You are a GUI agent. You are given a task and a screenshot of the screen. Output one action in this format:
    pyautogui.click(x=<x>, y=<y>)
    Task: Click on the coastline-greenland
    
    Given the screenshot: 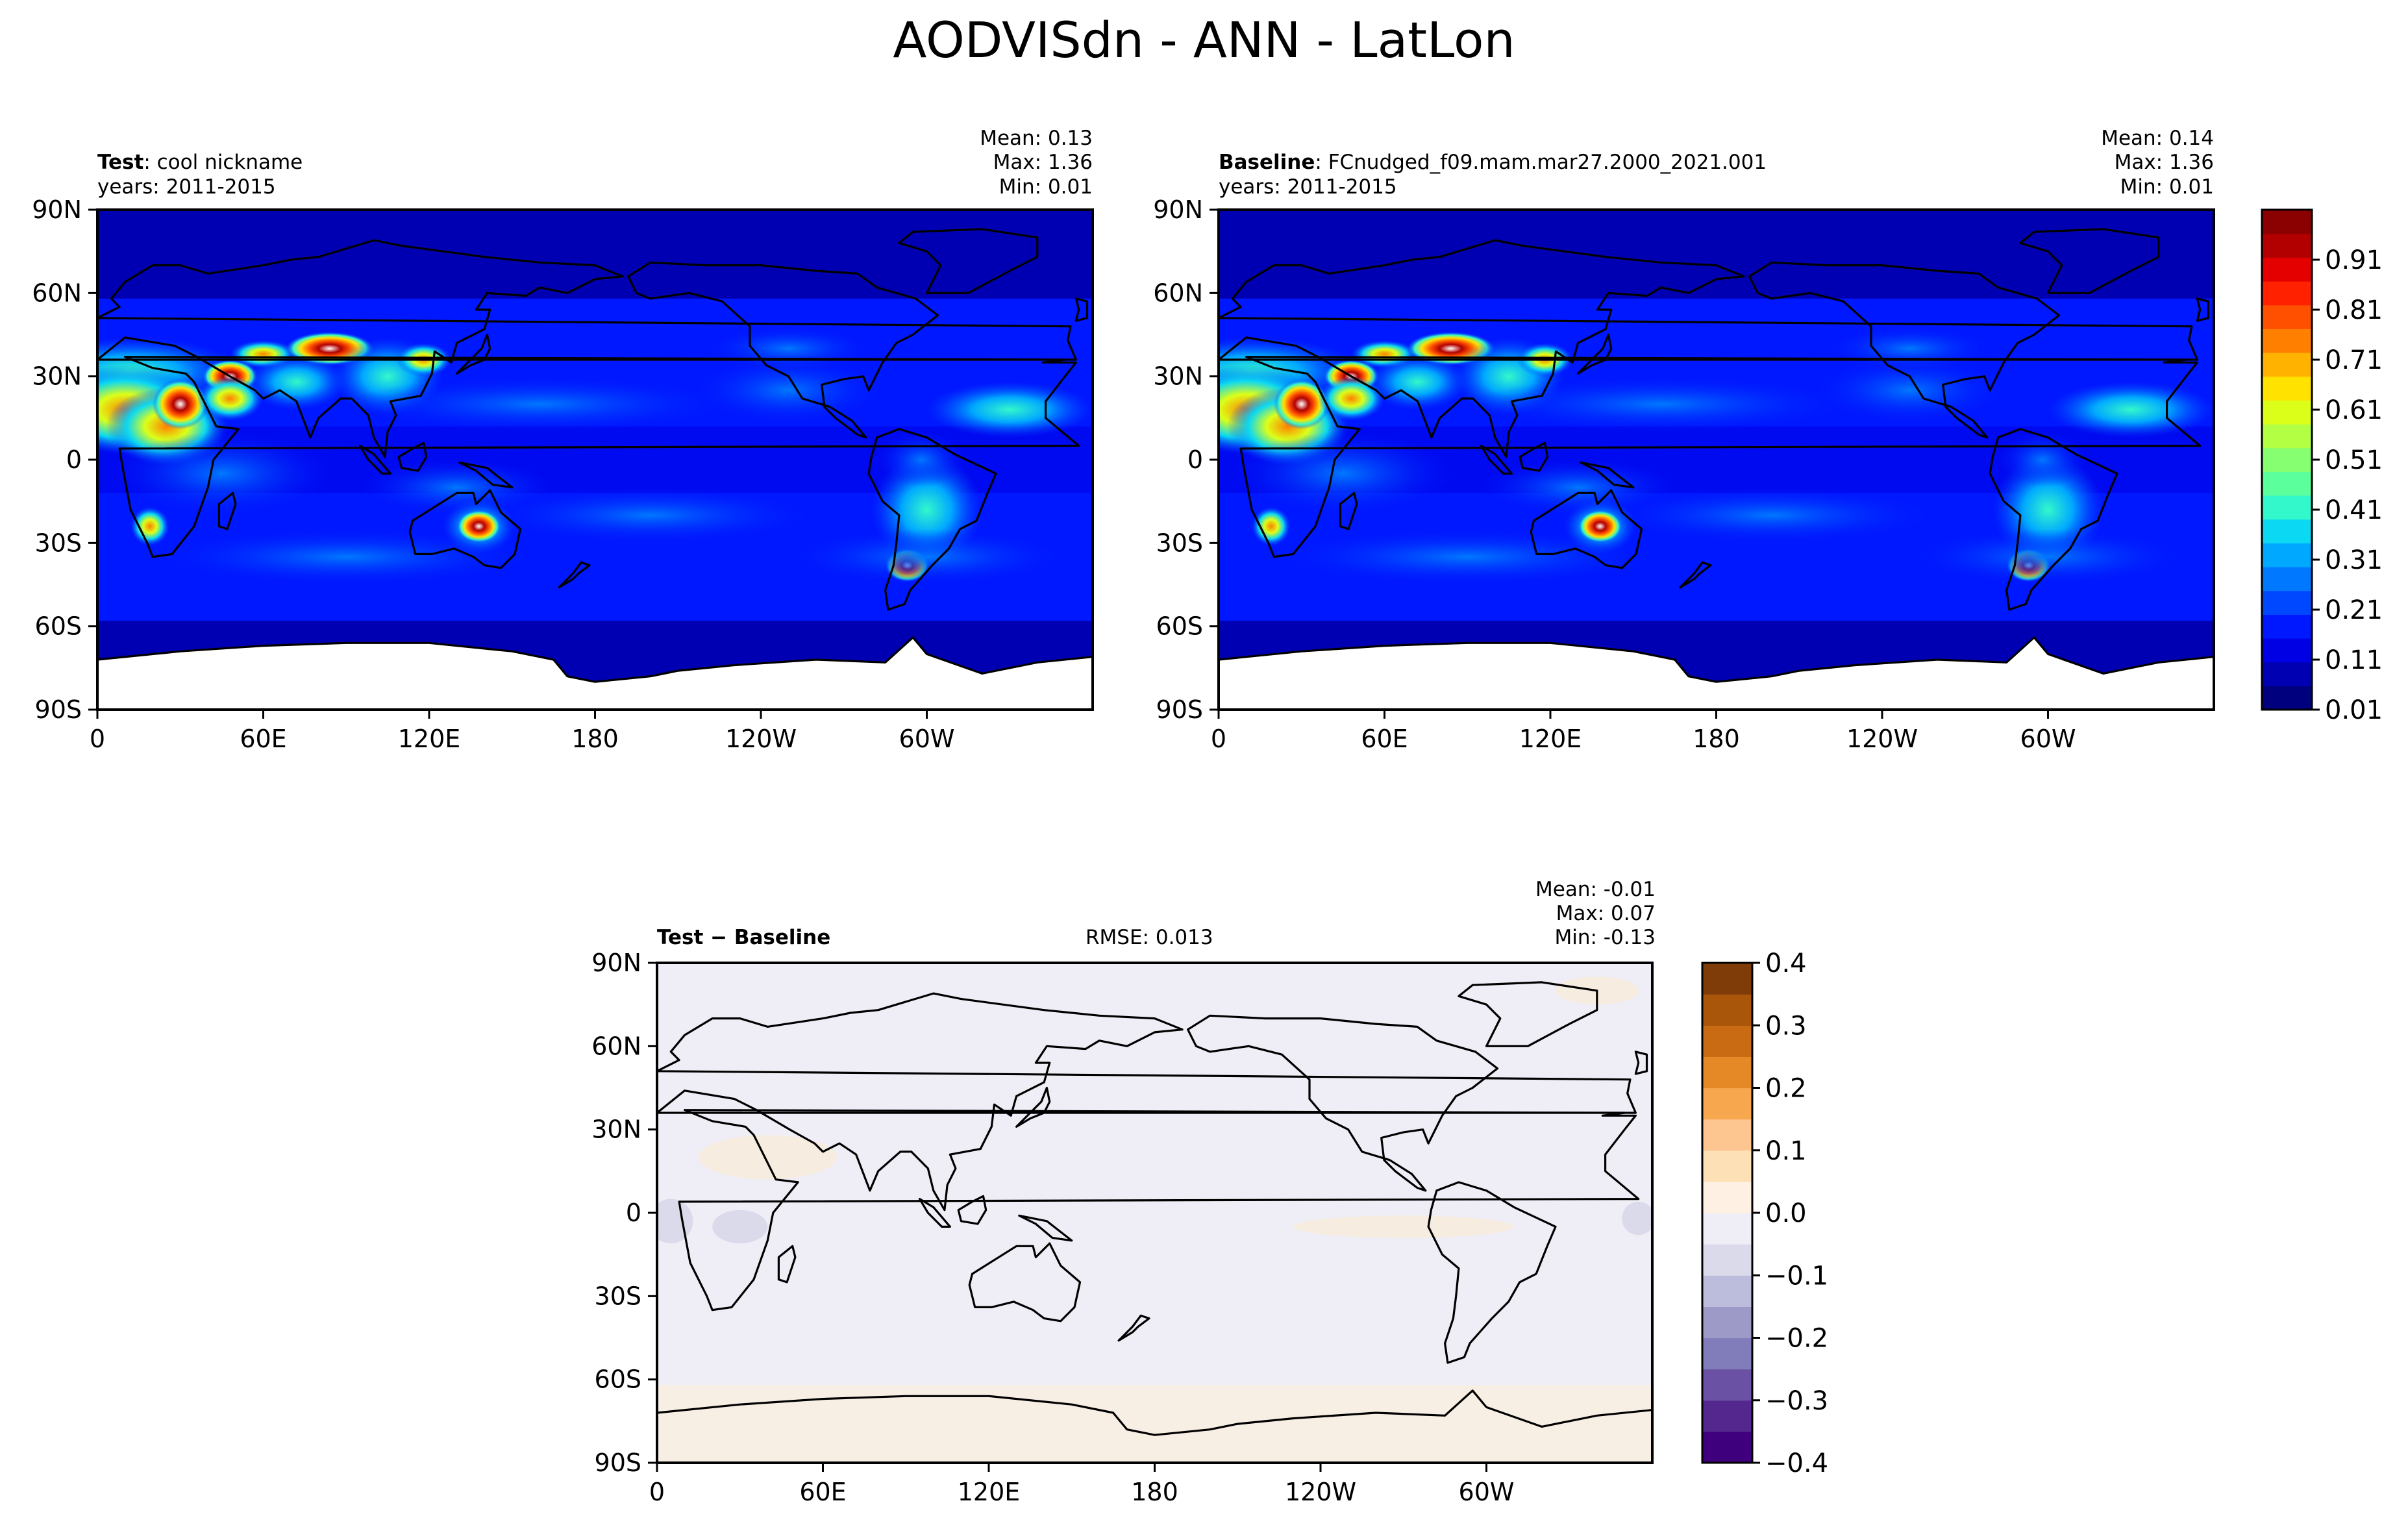 What is the action you would take?
    pyautogui.click(x=2089, y=261)
    